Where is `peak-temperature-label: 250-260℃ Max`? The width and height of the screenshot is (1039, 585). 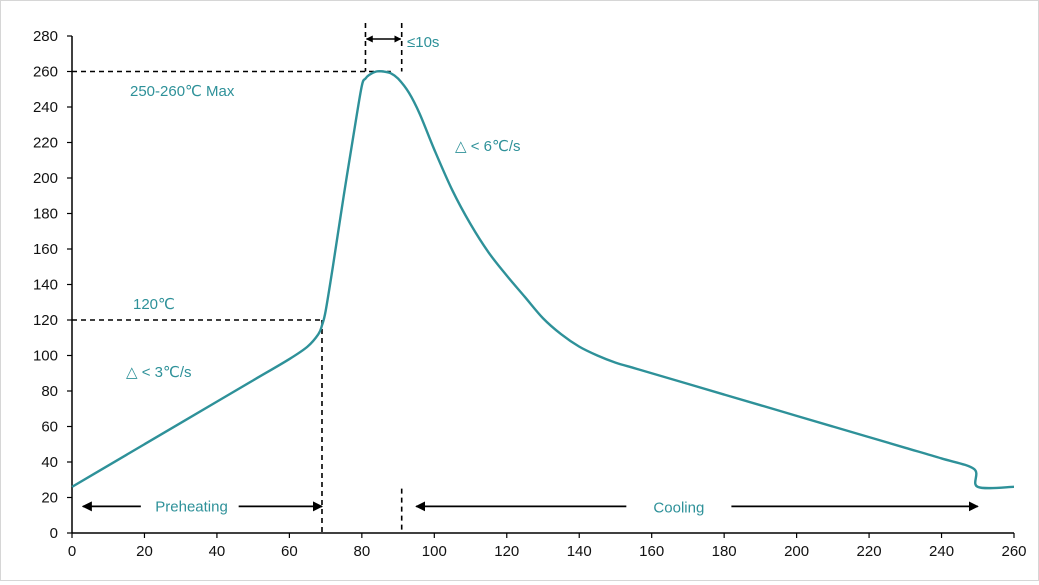
peak-temperature-label: 250-260℃ Max is located at coordinates (182, 91).